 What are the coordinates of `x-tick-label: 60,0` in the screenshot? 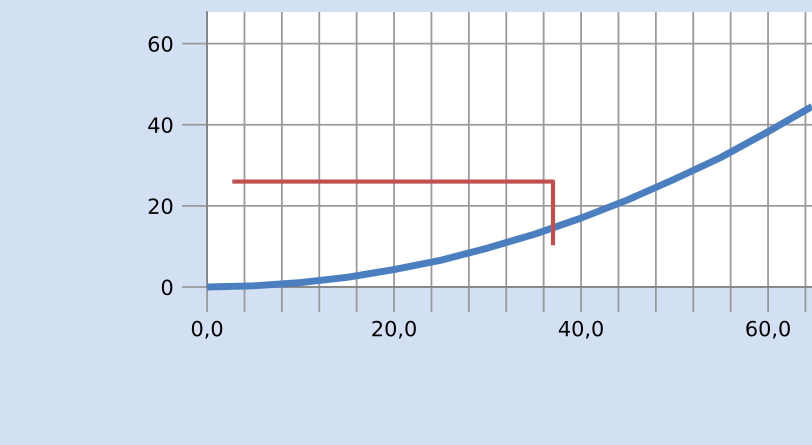 It's located at (768, 329).